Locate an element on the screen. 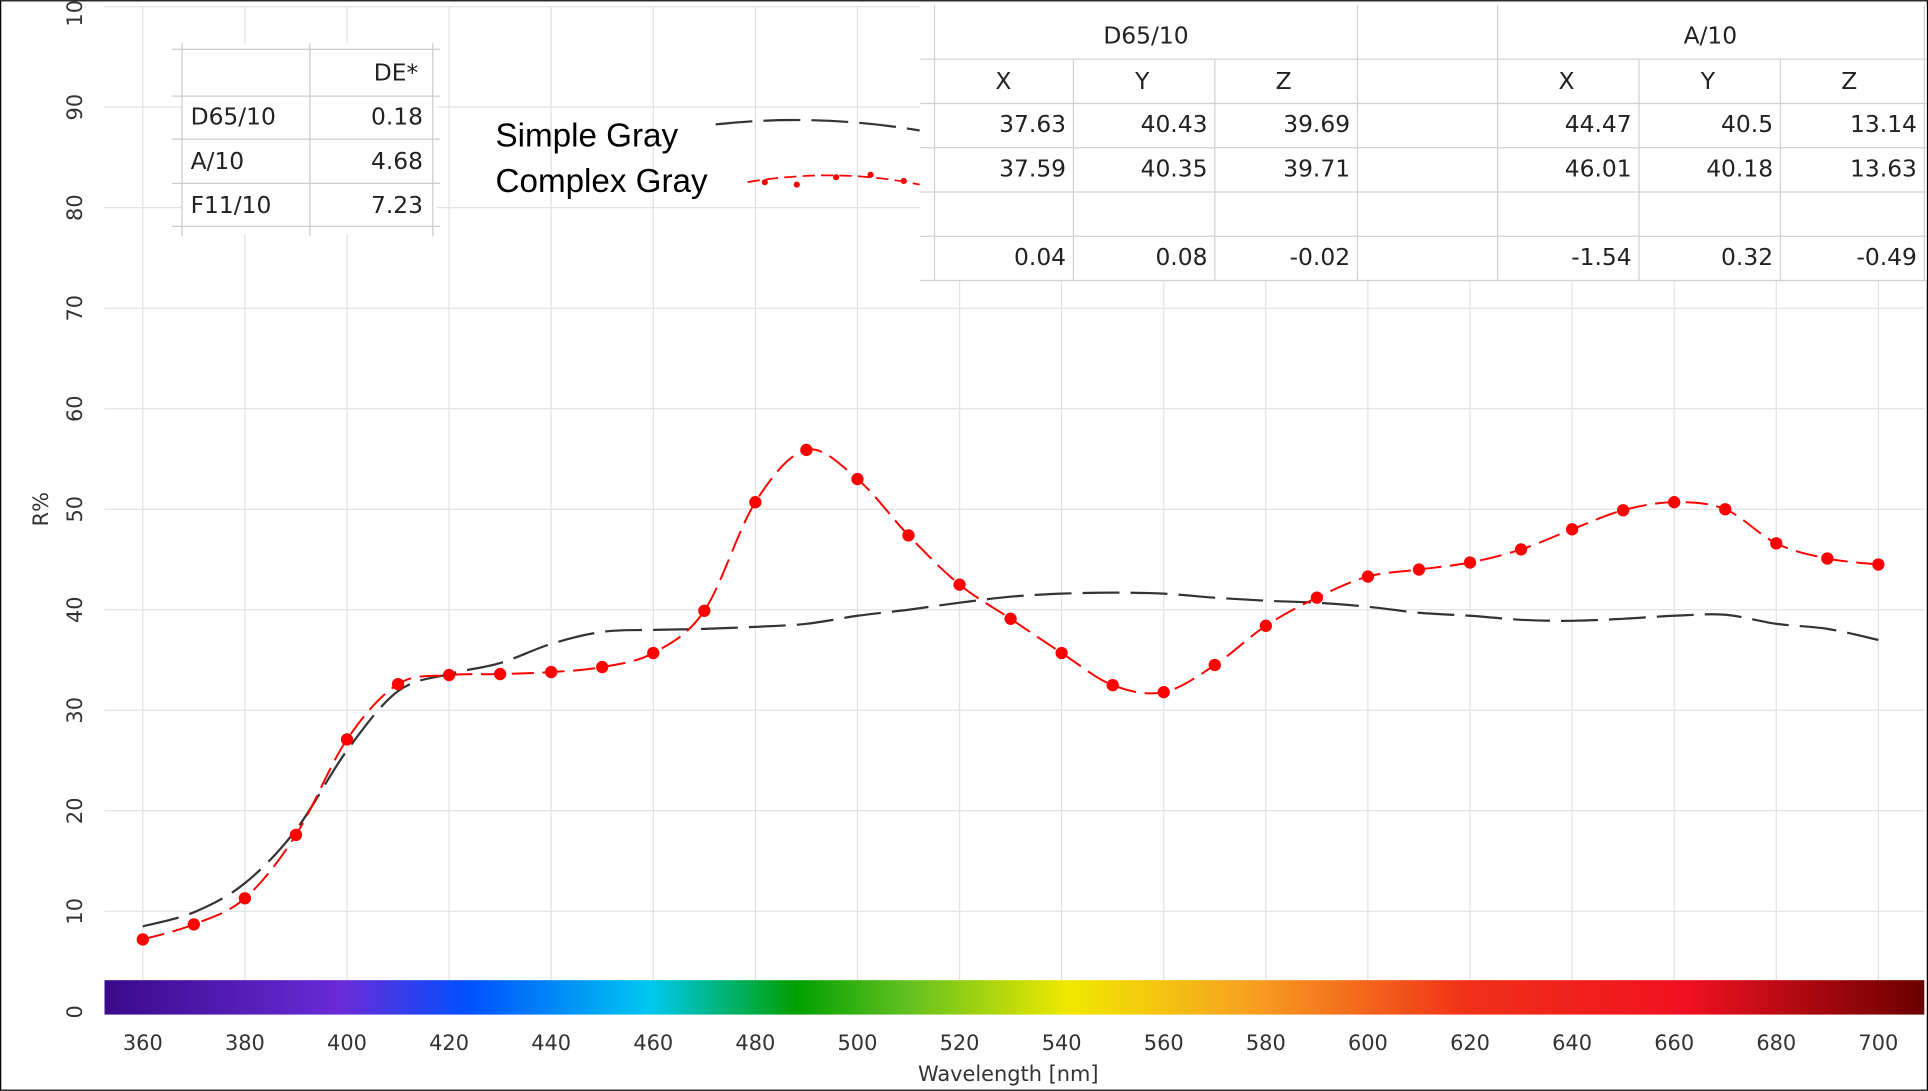 The image size is (1928, 1091). y-tick-label: 60 is located at coordinates (75, 408).